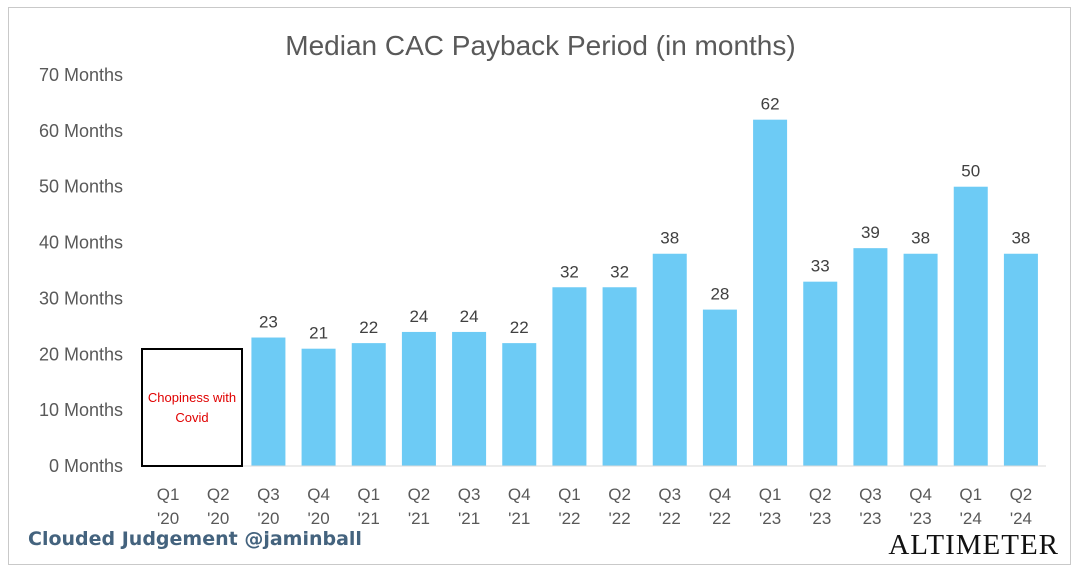 The height and width of the screenshot is (577, 1081). Describe the element at coordinates (81, 410) in the screenshot. I see `y-tick-label: 10 Months` at that location.